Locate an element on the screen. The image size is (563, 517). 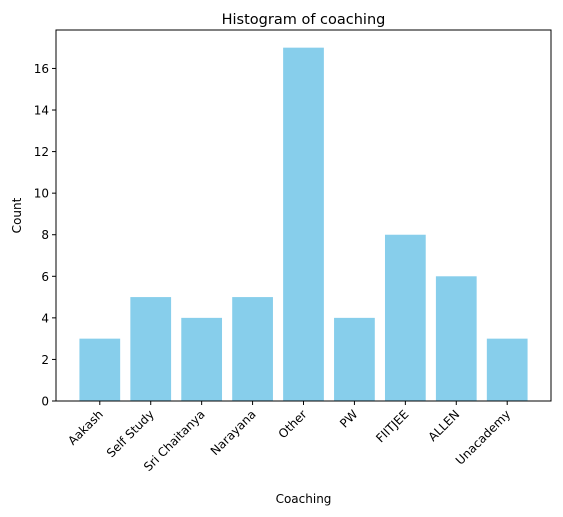
y-tick-label: 8 is located at coordinates (45, 235).